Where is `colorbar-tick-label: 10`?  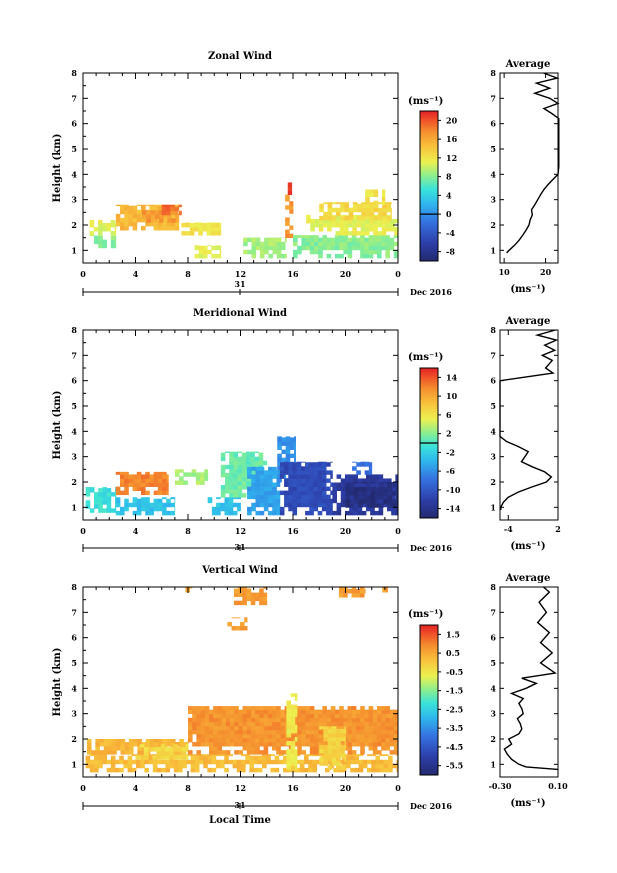
colorbar-tick-label: 10 is located at coordinates (452, 396).